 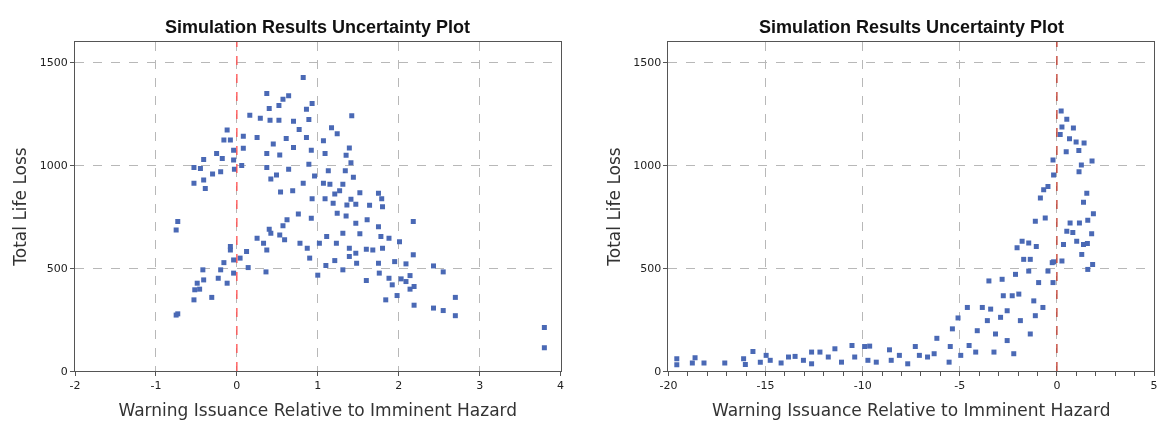 What do you see at coordinates (399, 386) in the screenshot?
I see `x-tick-label: 2` at bounding box center [399, 386].